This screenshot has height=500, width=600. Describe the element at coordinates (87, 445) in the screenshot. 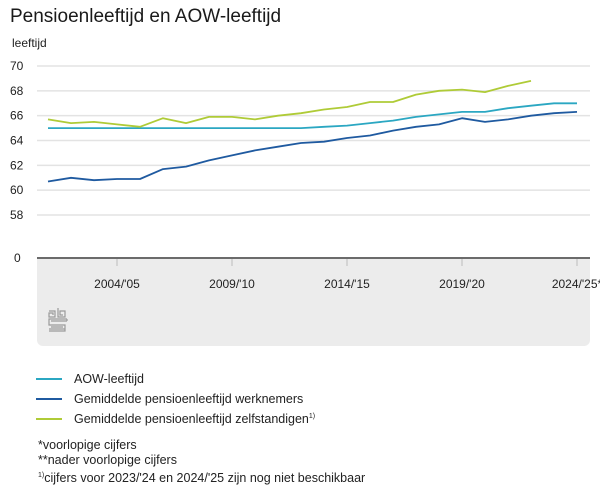

I see `footnote-provisional: *voorlopige cijfers` at that location.